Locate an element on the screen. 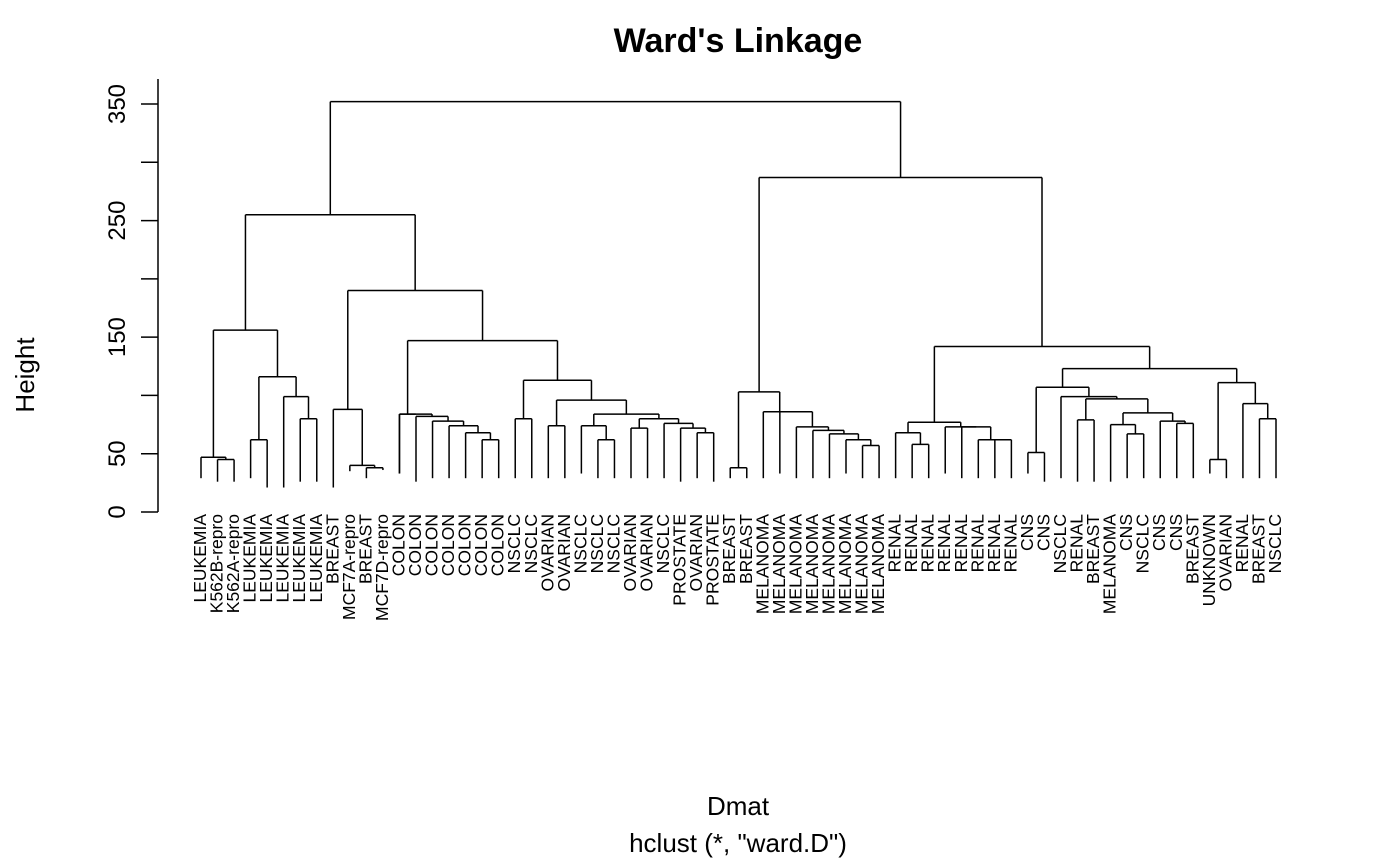 The width and height of the screenshot is (1400, 865). y-axis-label: Height is located at coordinates (25, 375).